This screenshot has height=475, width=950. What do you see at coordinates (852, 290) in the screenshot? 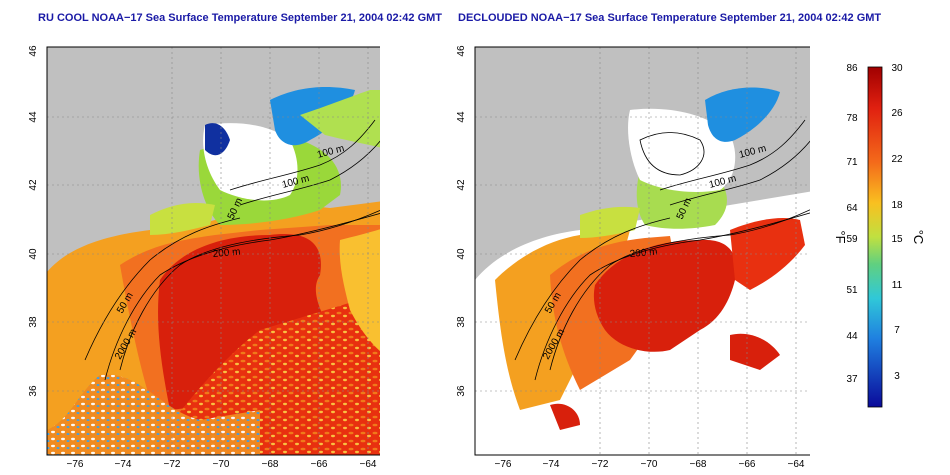
I see `fahrenheit-tick: 51` at bounding box center [852, 290].